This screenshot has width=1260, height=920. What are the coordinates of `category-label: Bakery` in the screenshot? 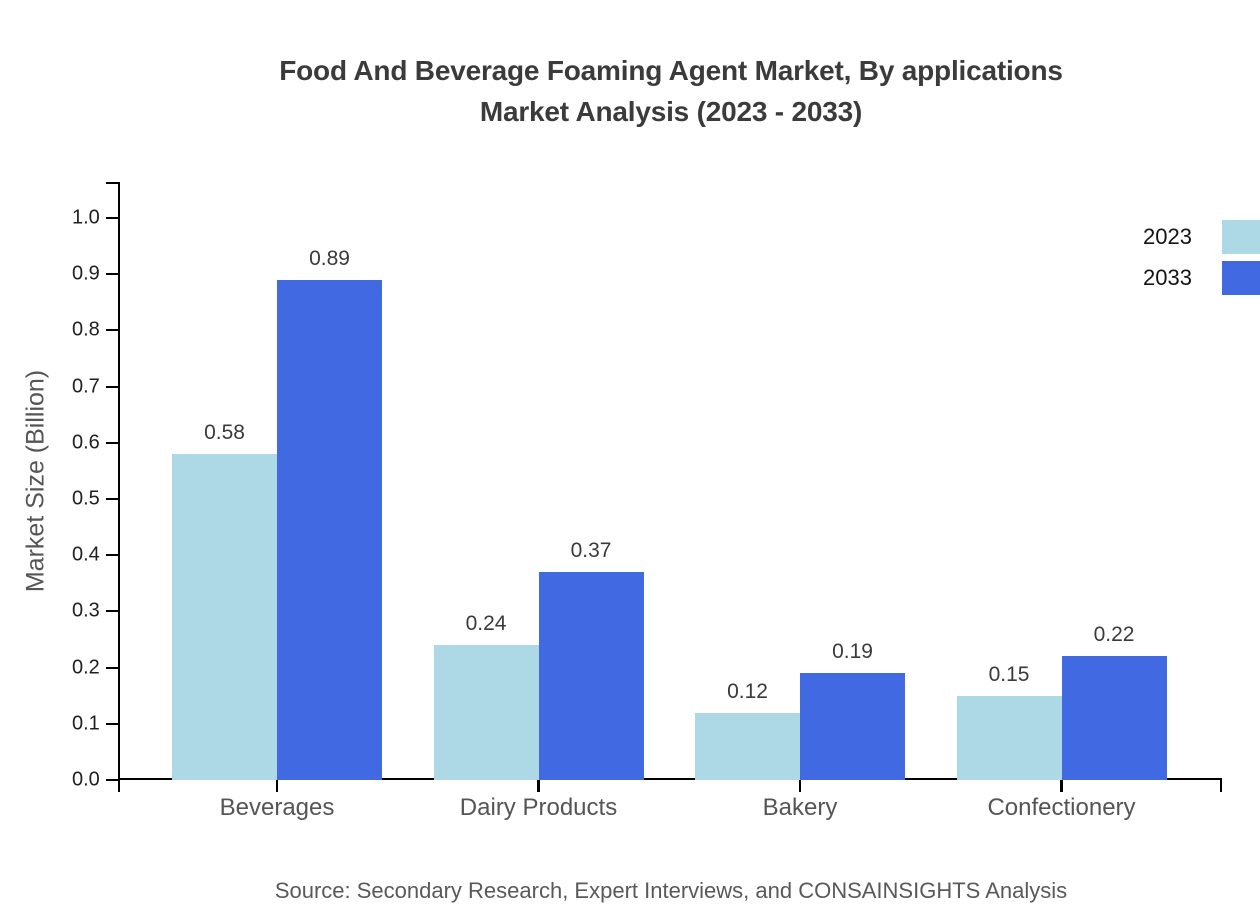 It's located at (800, 807).